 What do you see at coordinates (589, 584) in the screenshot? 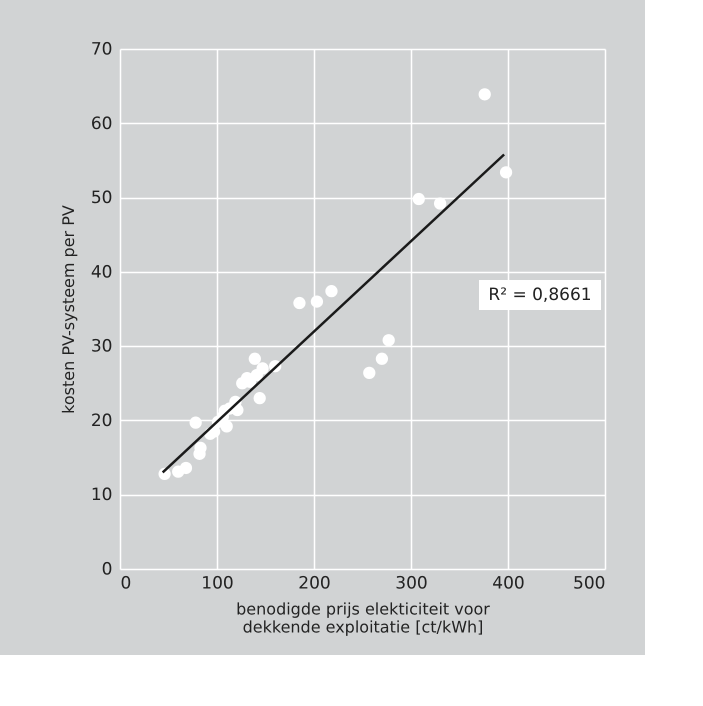
I see `x-tick-label: 500` at bounding box center [589, 584].